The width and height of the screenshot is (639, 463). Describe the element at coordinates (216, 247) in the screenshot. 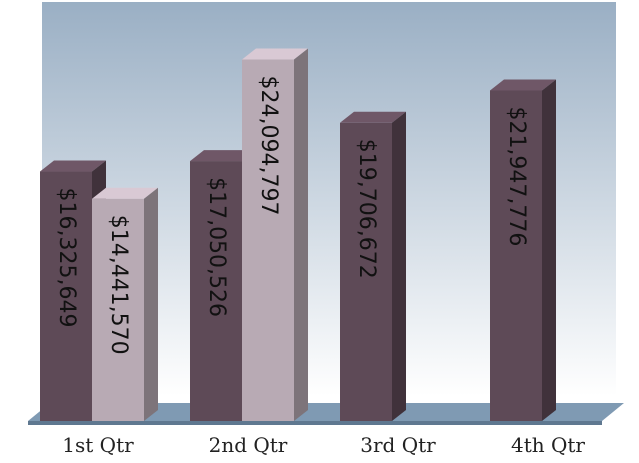

I see `data-label-2-series-1: $17,050,526` at that location.